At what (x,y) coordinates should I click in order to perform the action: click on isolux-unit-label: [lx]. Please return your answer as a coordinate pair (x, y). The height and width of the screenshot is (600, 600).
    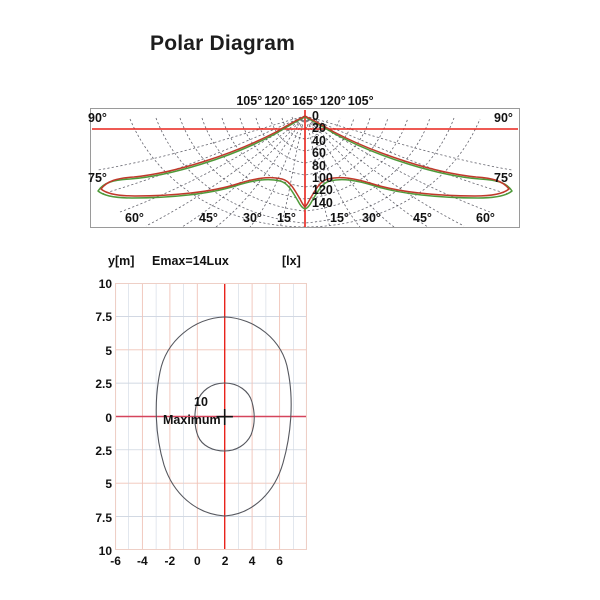
    Looking at the image, I should click on (291, 261).